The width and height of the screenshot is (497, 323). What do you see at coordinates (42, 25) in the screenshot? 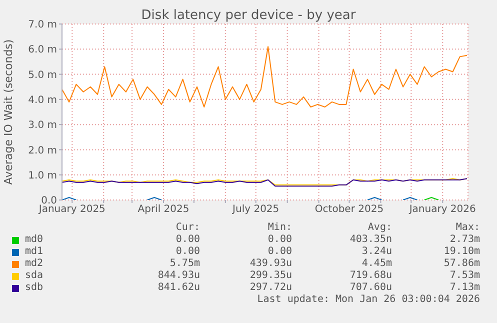
I see `y-tick-label: 7.0 m` at bounding box center [42, 25].